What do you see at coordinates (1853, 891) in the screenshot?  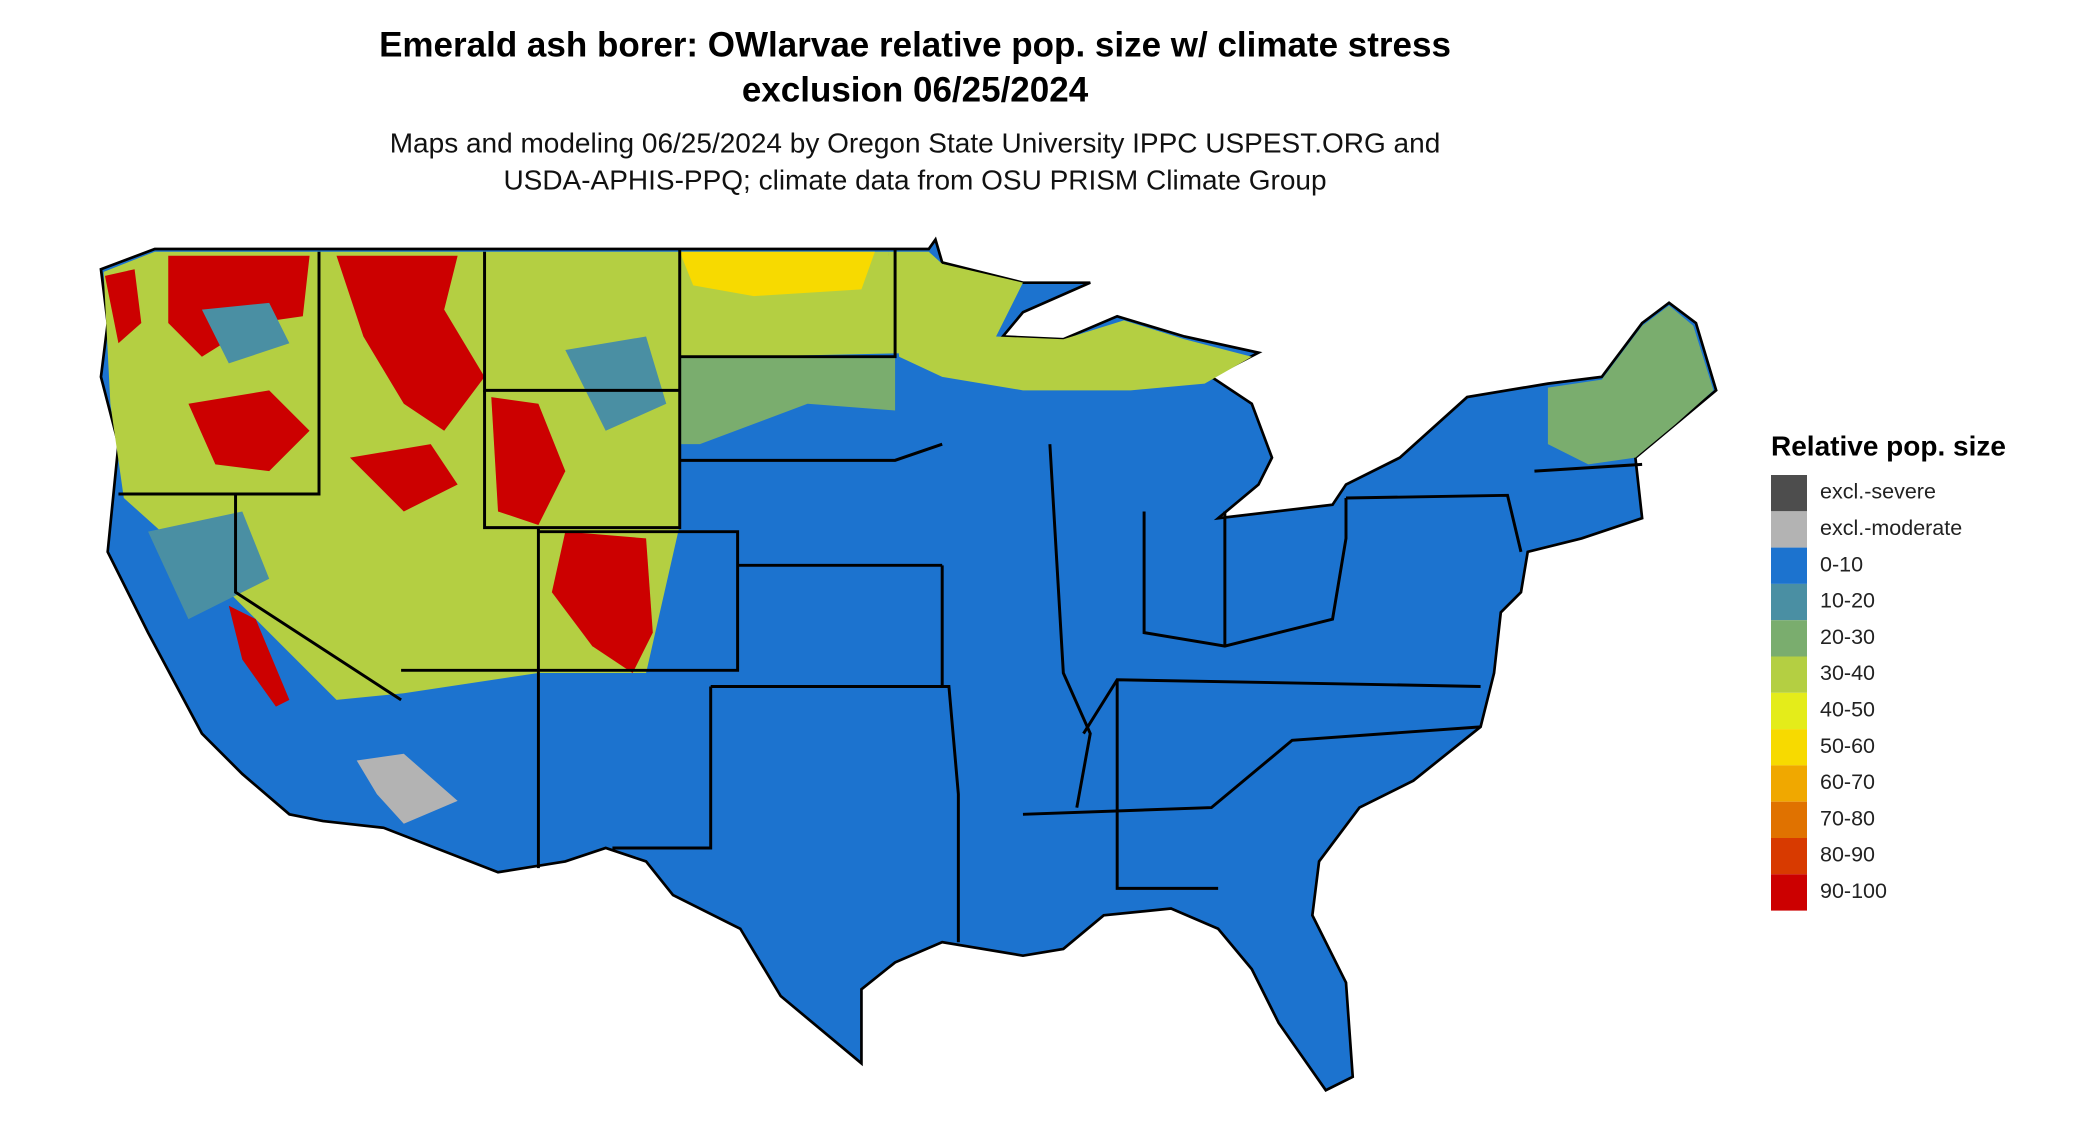 I see `legend-label: 90-100` at bounding box center [1853, 891].